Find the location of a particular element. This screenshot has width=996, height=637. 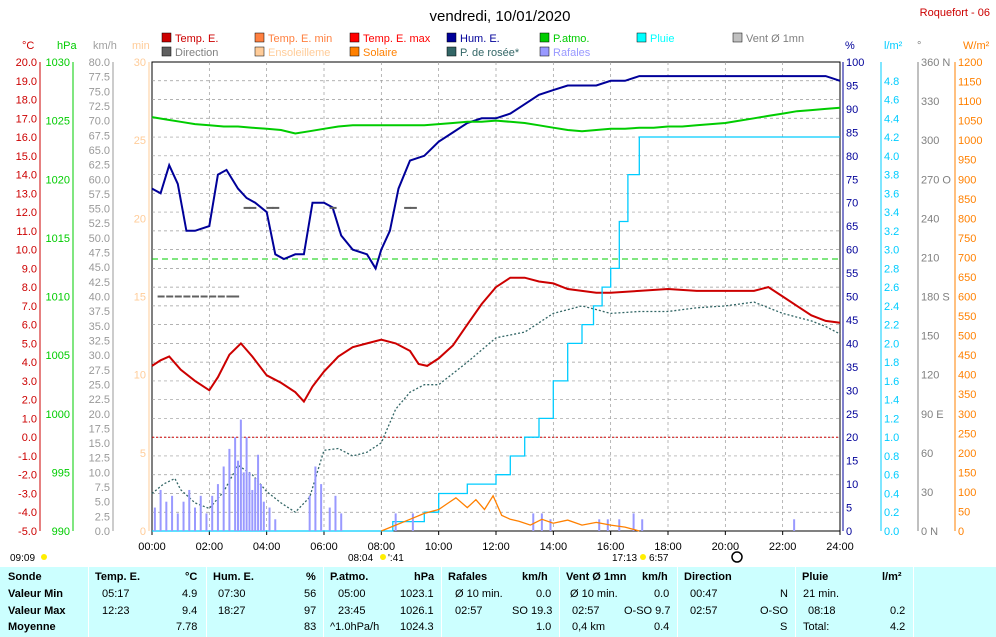

solar-tick: 550 is located at coordinates (967, 317).